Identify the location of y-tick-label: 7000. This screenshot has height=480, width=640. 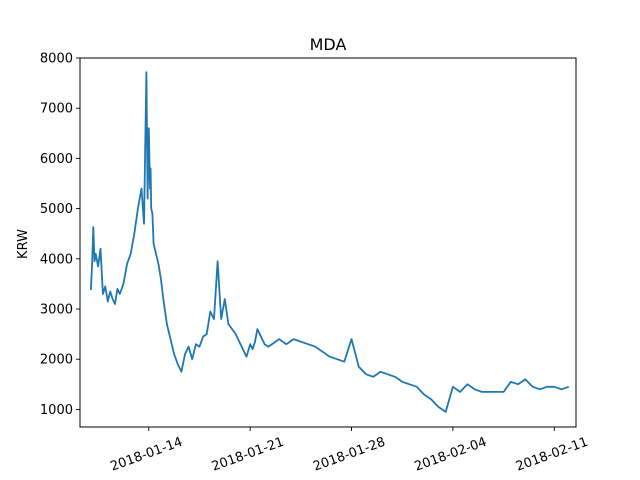
(56, 109).